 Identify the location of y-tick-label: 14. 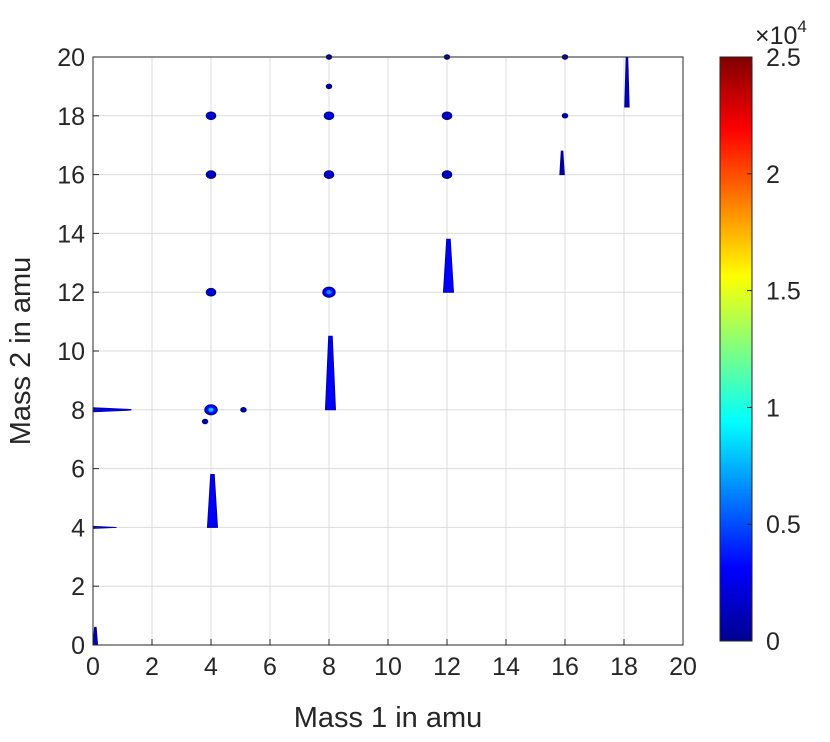
(71, 234).